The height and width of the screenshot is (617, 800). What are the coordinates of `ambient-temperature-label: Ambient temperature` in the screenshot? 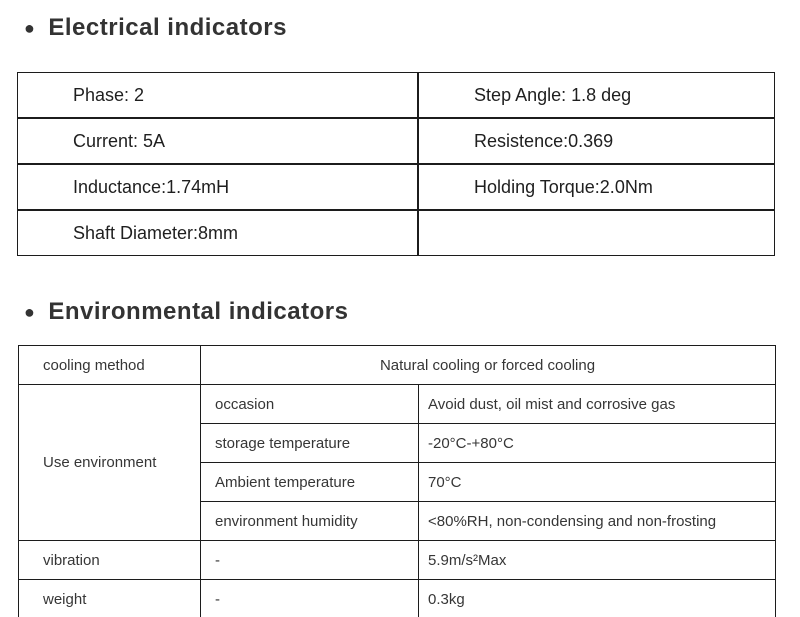 It's located at (309, 482).